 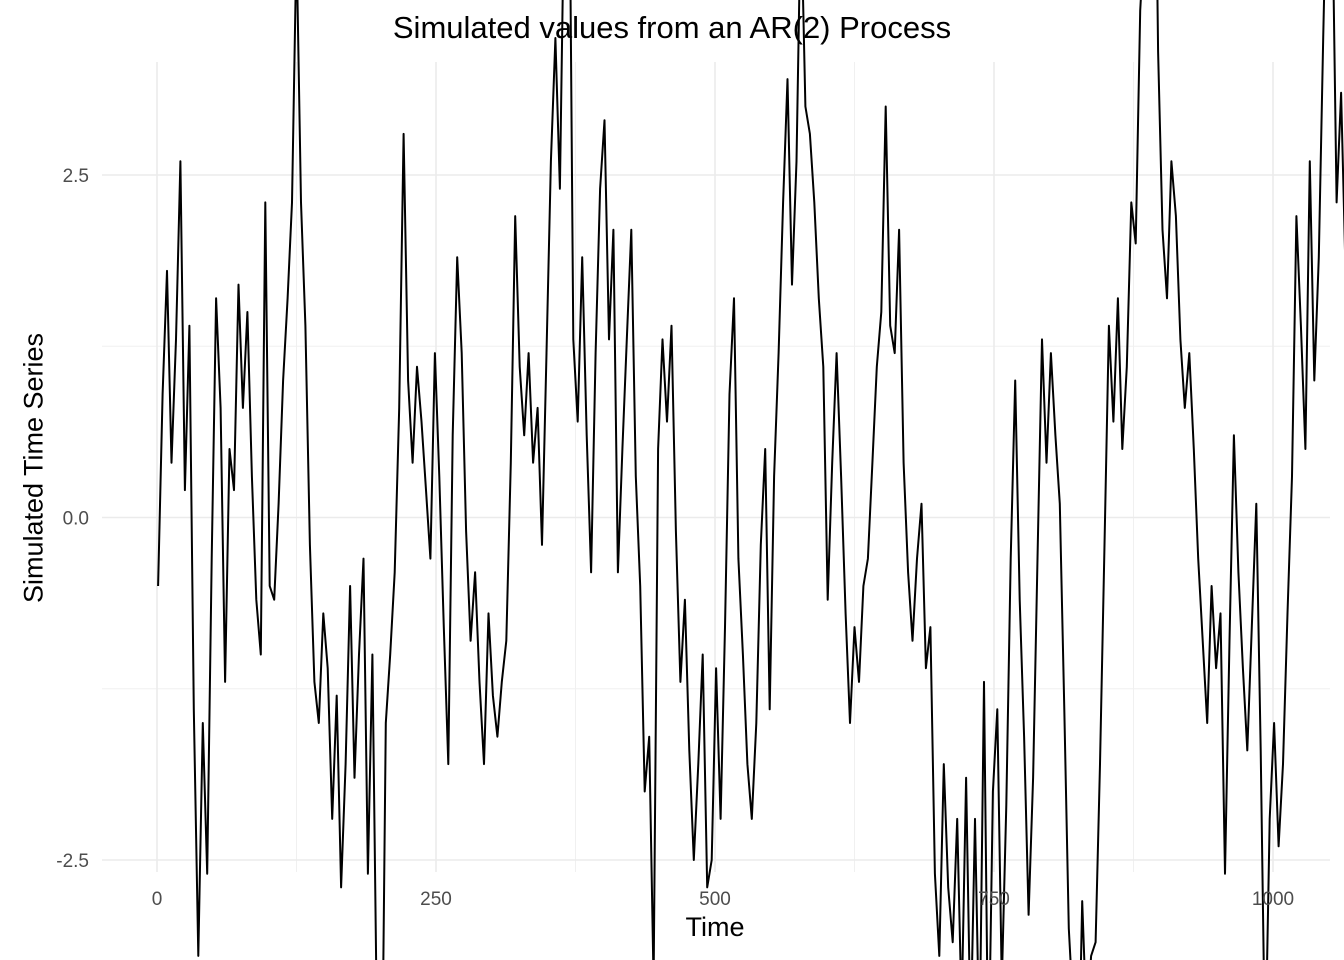 I want to click on x-tick-labels: 0 250 500 750 1000, so click(x=723, y=899).